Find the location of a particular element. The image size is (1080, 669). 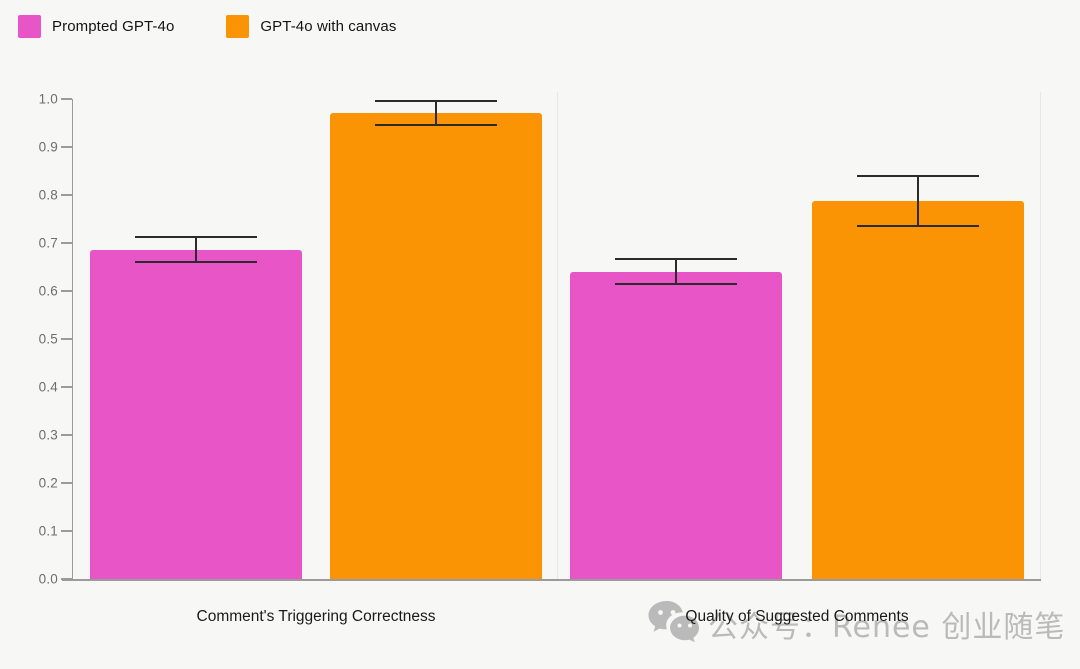

legend-swatch-orange is located at coordinates (238, 26).